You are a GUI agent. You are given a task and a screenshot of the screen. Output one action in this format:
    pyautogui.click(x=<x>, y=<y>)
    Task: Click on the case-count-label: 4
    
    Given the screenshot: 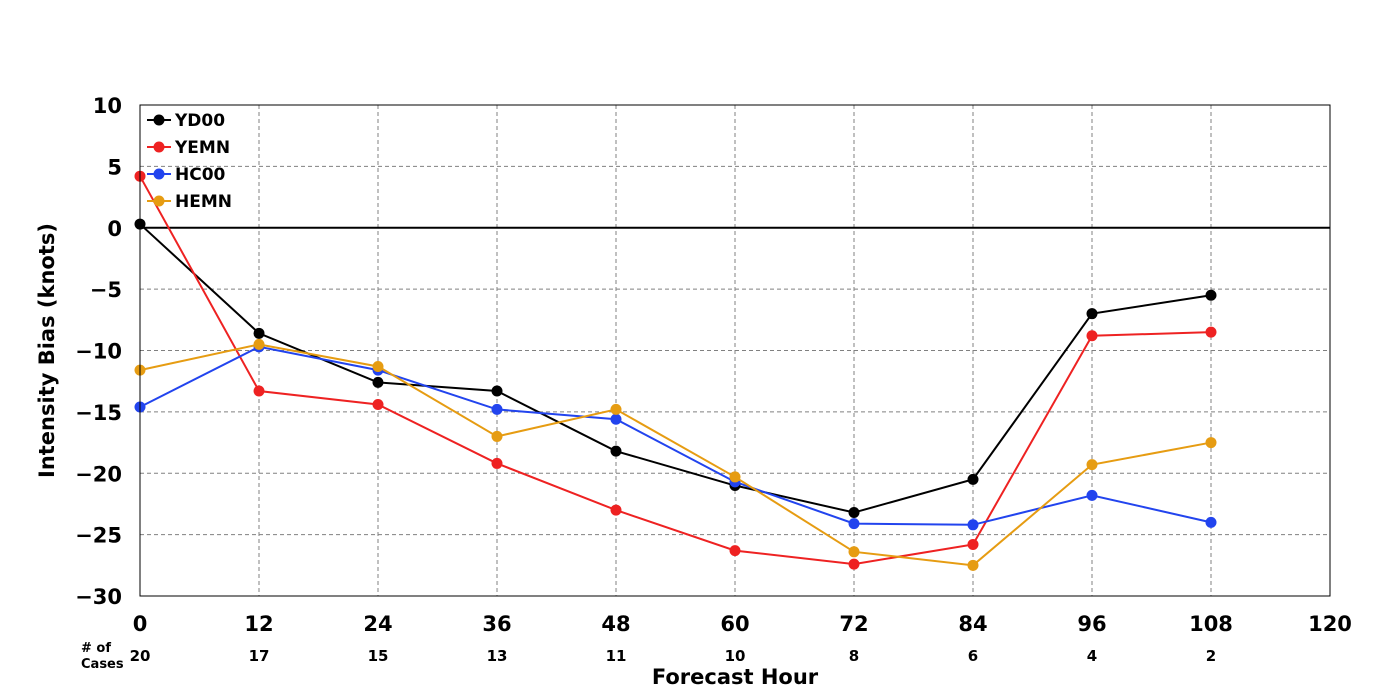 What is the action you would take?
    pyautogui.click(x=1092, y=656)
    